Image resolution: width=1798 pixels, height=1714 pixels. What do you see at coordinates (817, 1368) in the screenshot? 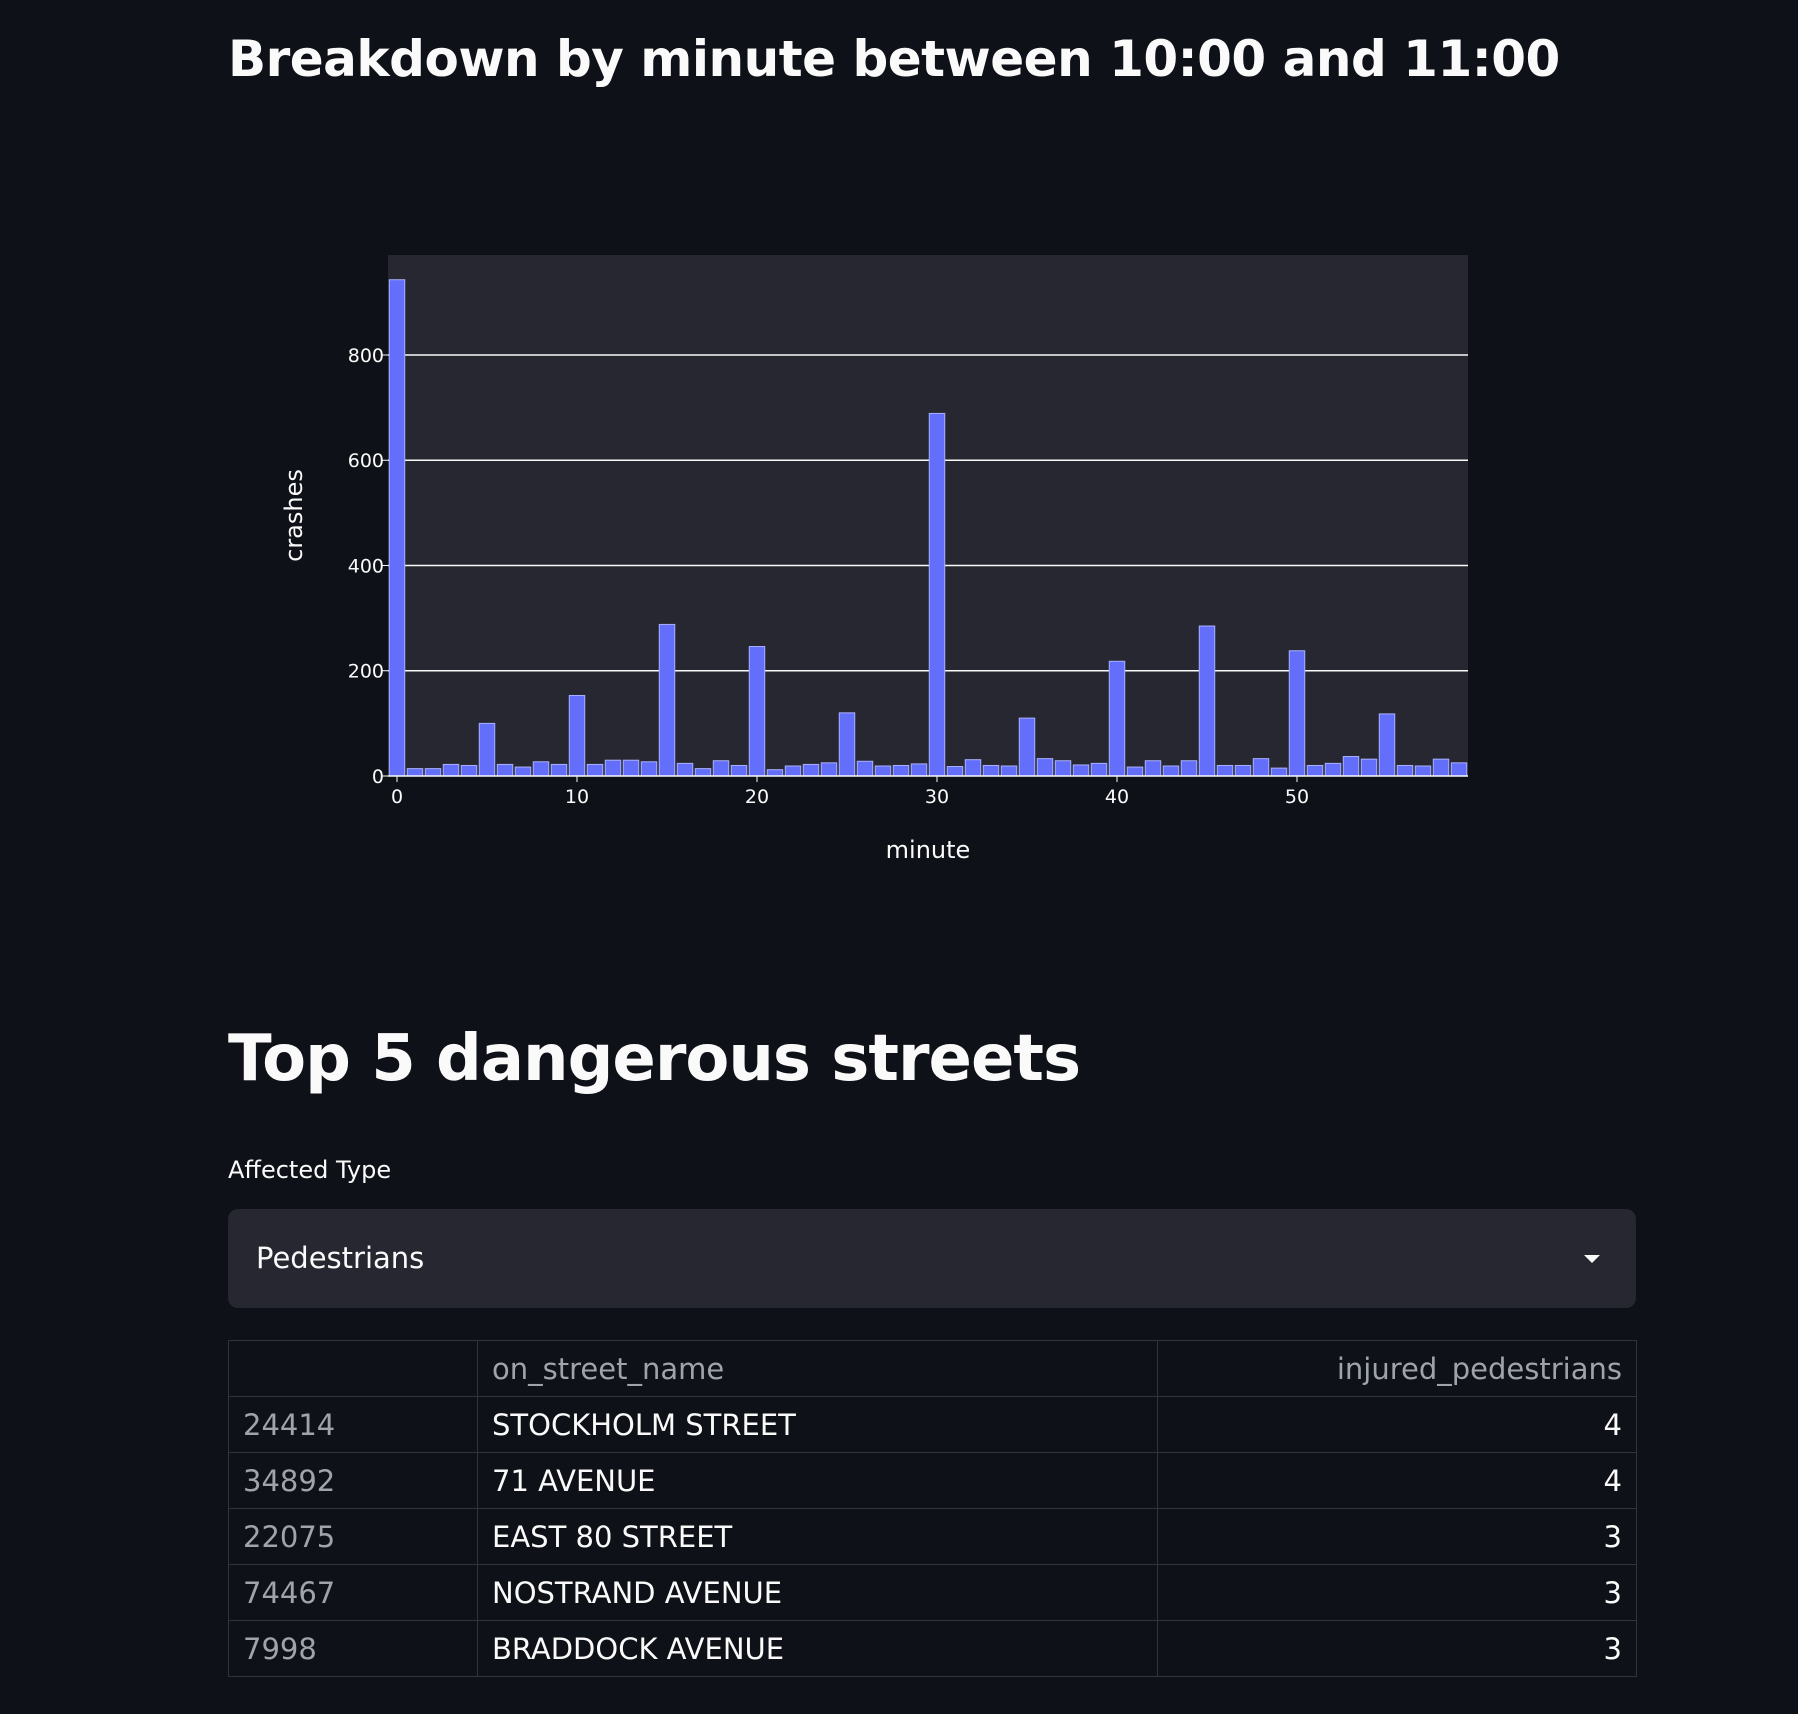
I see `table-header-street: on_street_name` at bounding box center [817, 1368].